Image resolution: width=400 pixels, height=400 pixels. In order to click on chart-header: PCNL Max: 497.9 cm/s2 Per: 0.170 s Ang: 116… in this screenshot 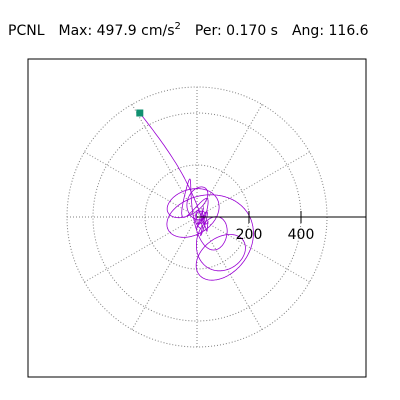, I will do `click(188, 29)`.